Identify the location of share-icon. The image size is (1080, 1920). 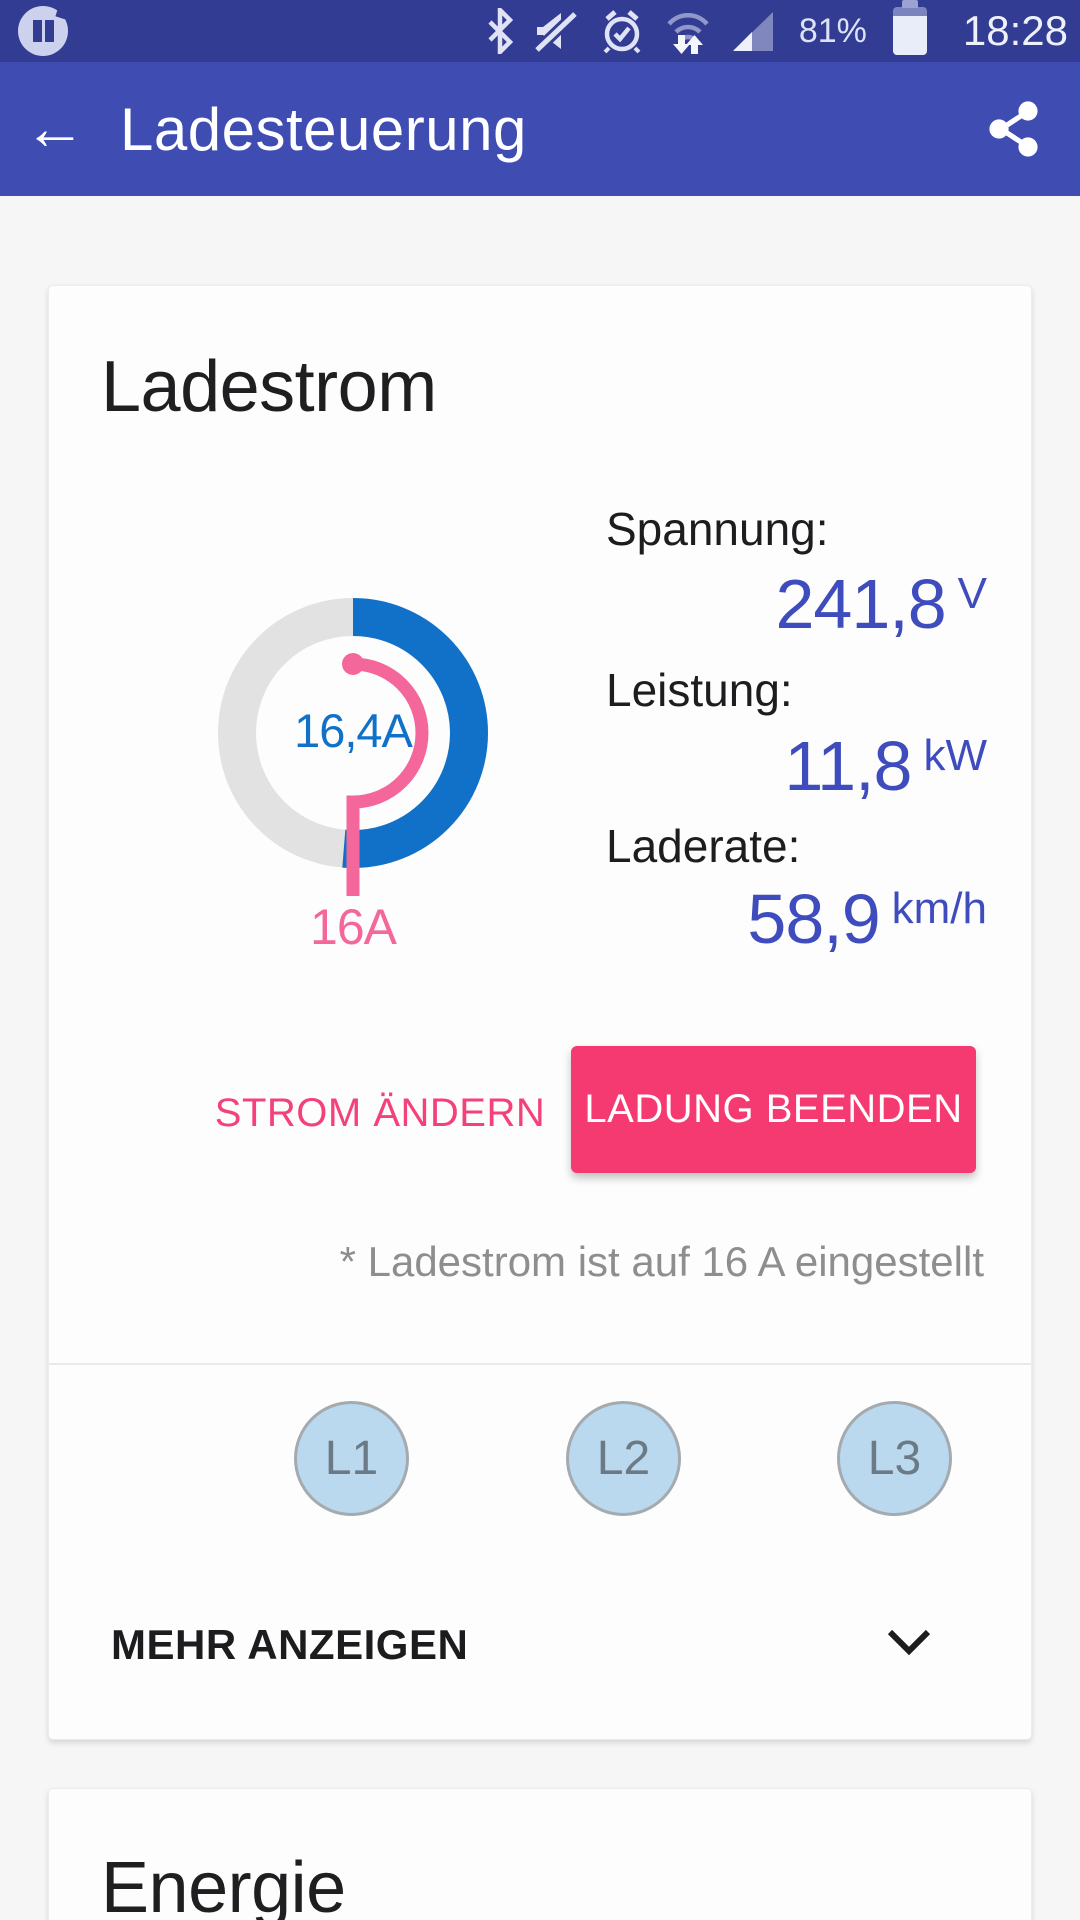
(1013, 129).